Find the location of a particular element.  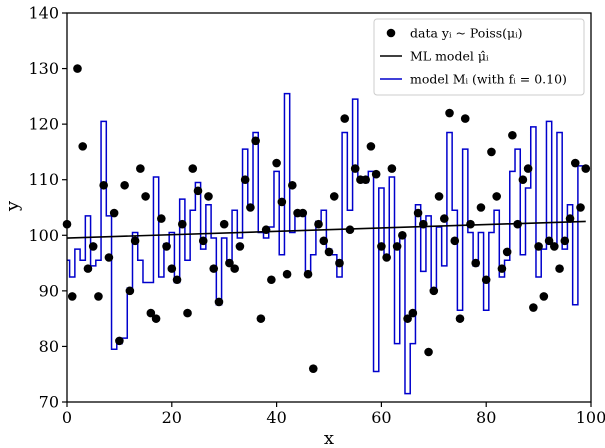

y-tick-label-120: 120 is located at coordinates (43, 124).